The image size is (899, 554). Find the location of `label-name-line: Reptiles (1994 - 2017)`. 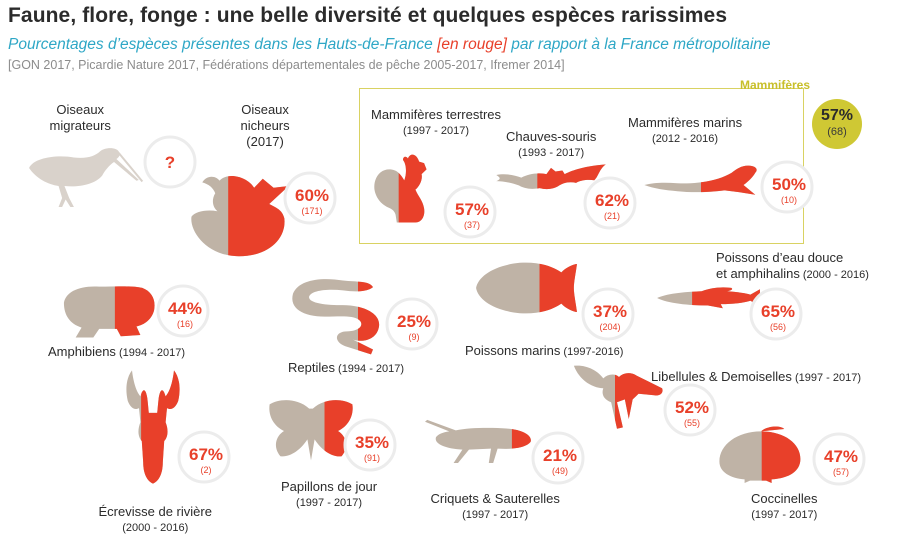

label-name-line: Reptiles (1994 - 2017) is located at coordinates (346, 368).